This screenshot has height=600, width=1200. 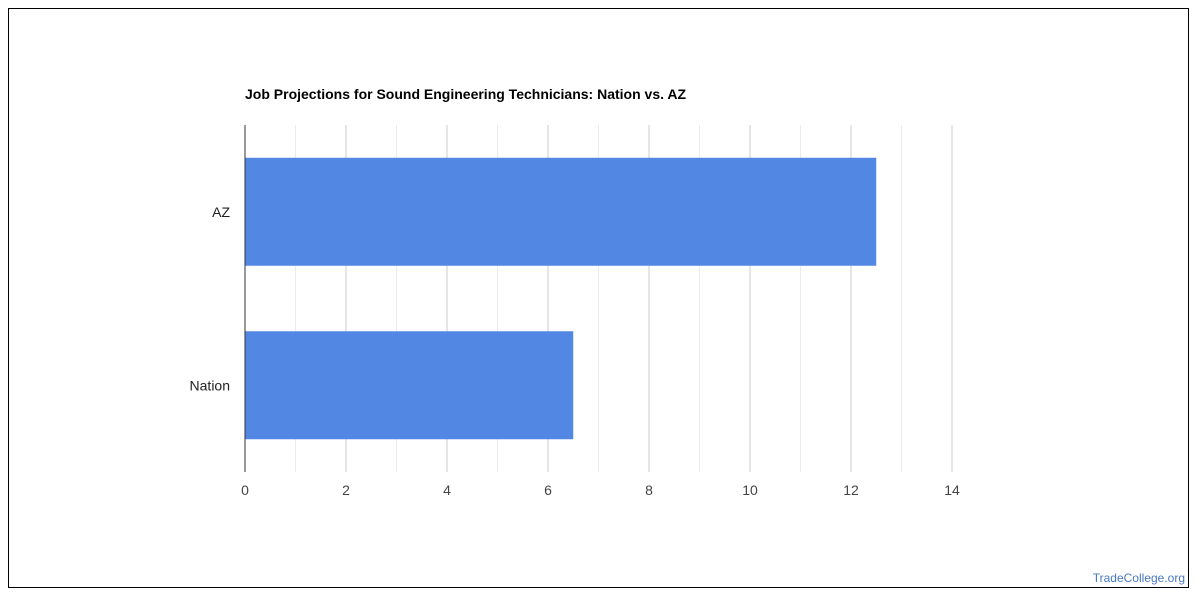 What do you see at coordinates (851, 490) in the screenshot?
I see `x-tick-label: 12` at bounding box center [851, 490].